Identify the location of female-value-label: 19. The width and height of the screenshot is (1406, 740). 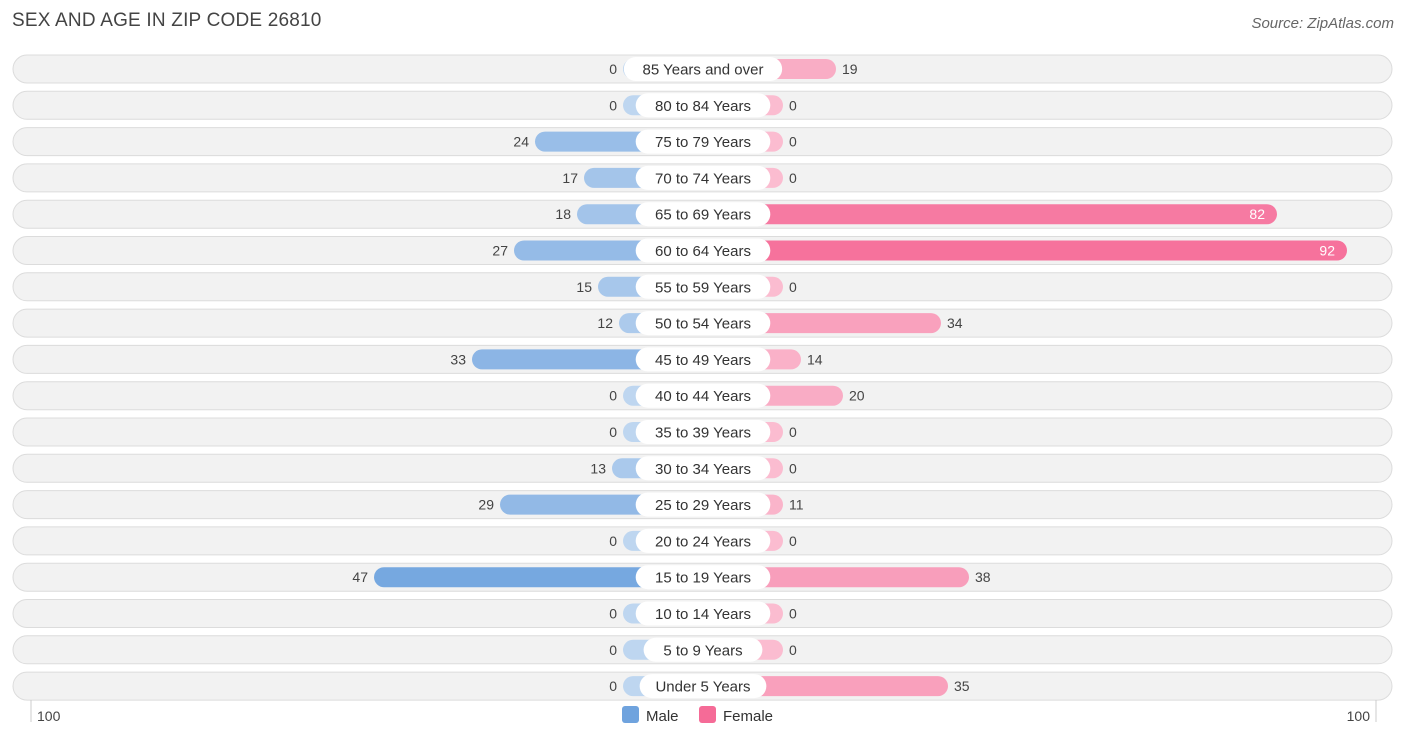
(850, 69).